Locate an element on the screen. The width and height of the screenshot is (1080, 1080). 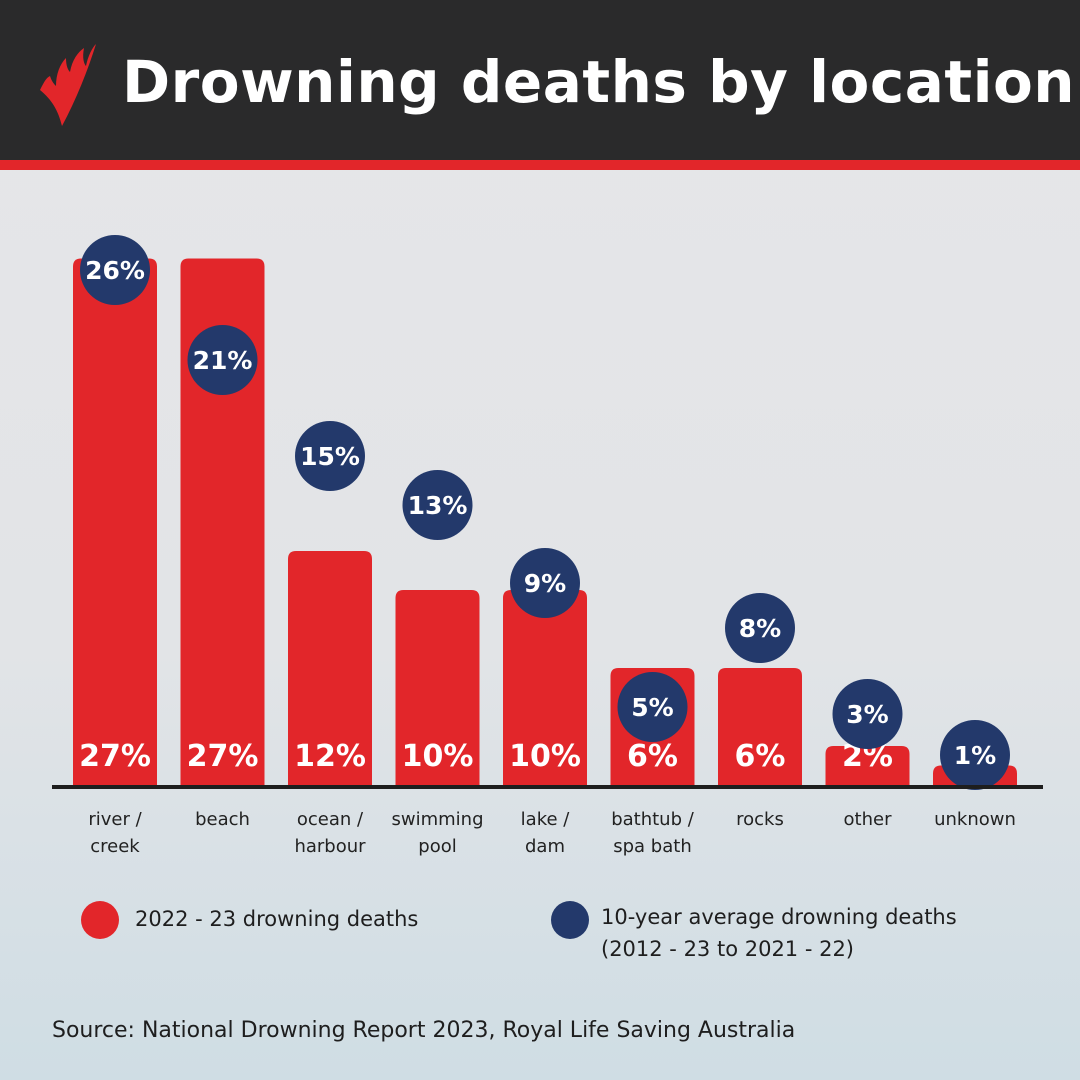
legend-navy-line2: (2012 - 23 to 2021 - 22) is located at coordinates (728, 949).